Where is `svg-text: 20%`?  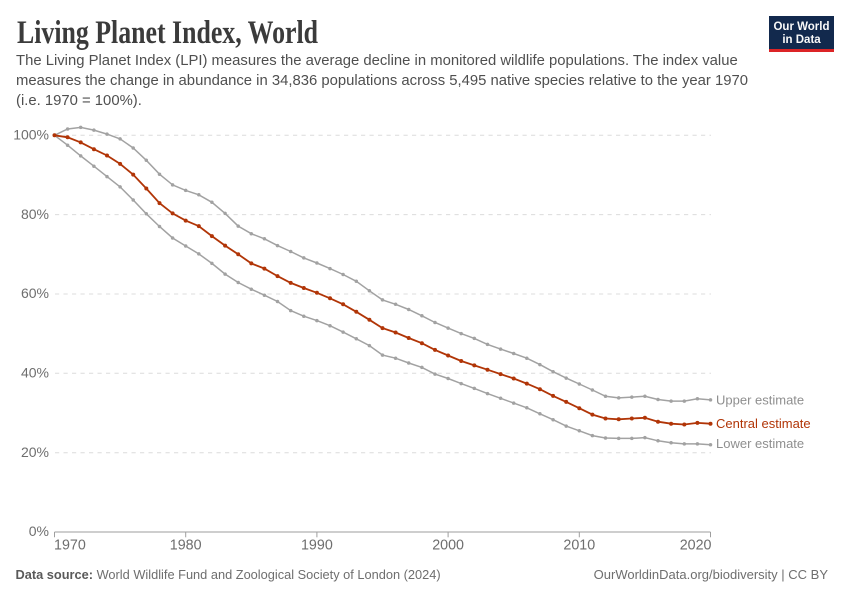 svg-text: 20% is located at coordinates (35, 452).